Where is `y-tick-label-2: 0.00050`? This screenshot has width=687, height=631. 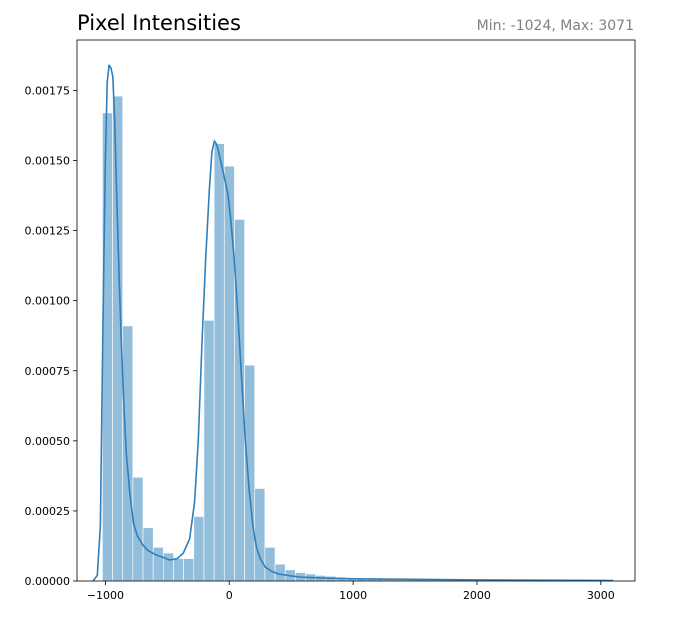
y-tick-label-2: 0.00050 is located at coordinates (48, 441).